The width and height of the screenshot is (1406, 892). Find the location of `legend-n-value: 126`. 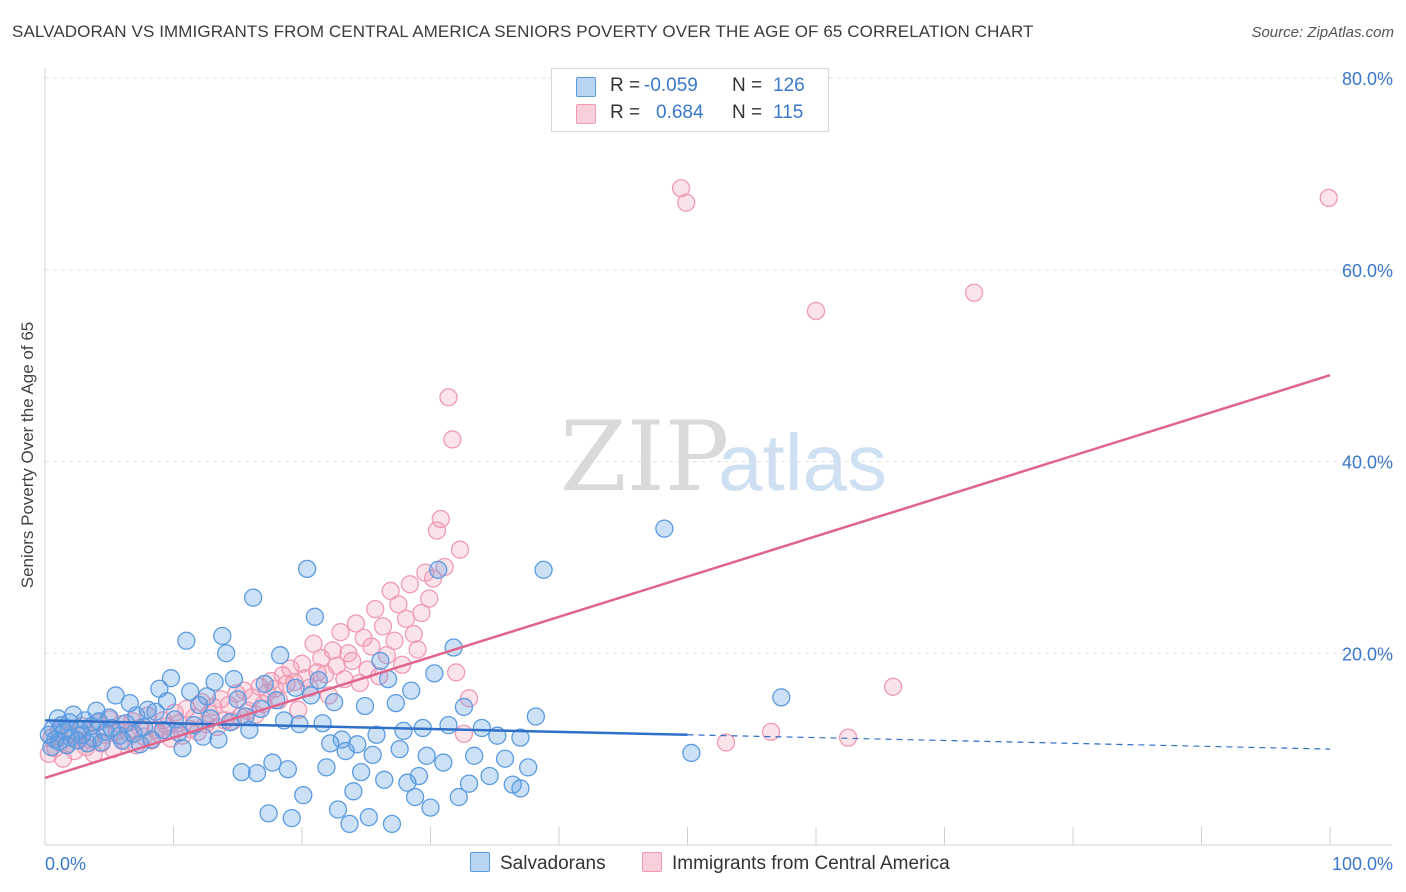

legend-n-value: 126 is located at coordinates (789, 85).